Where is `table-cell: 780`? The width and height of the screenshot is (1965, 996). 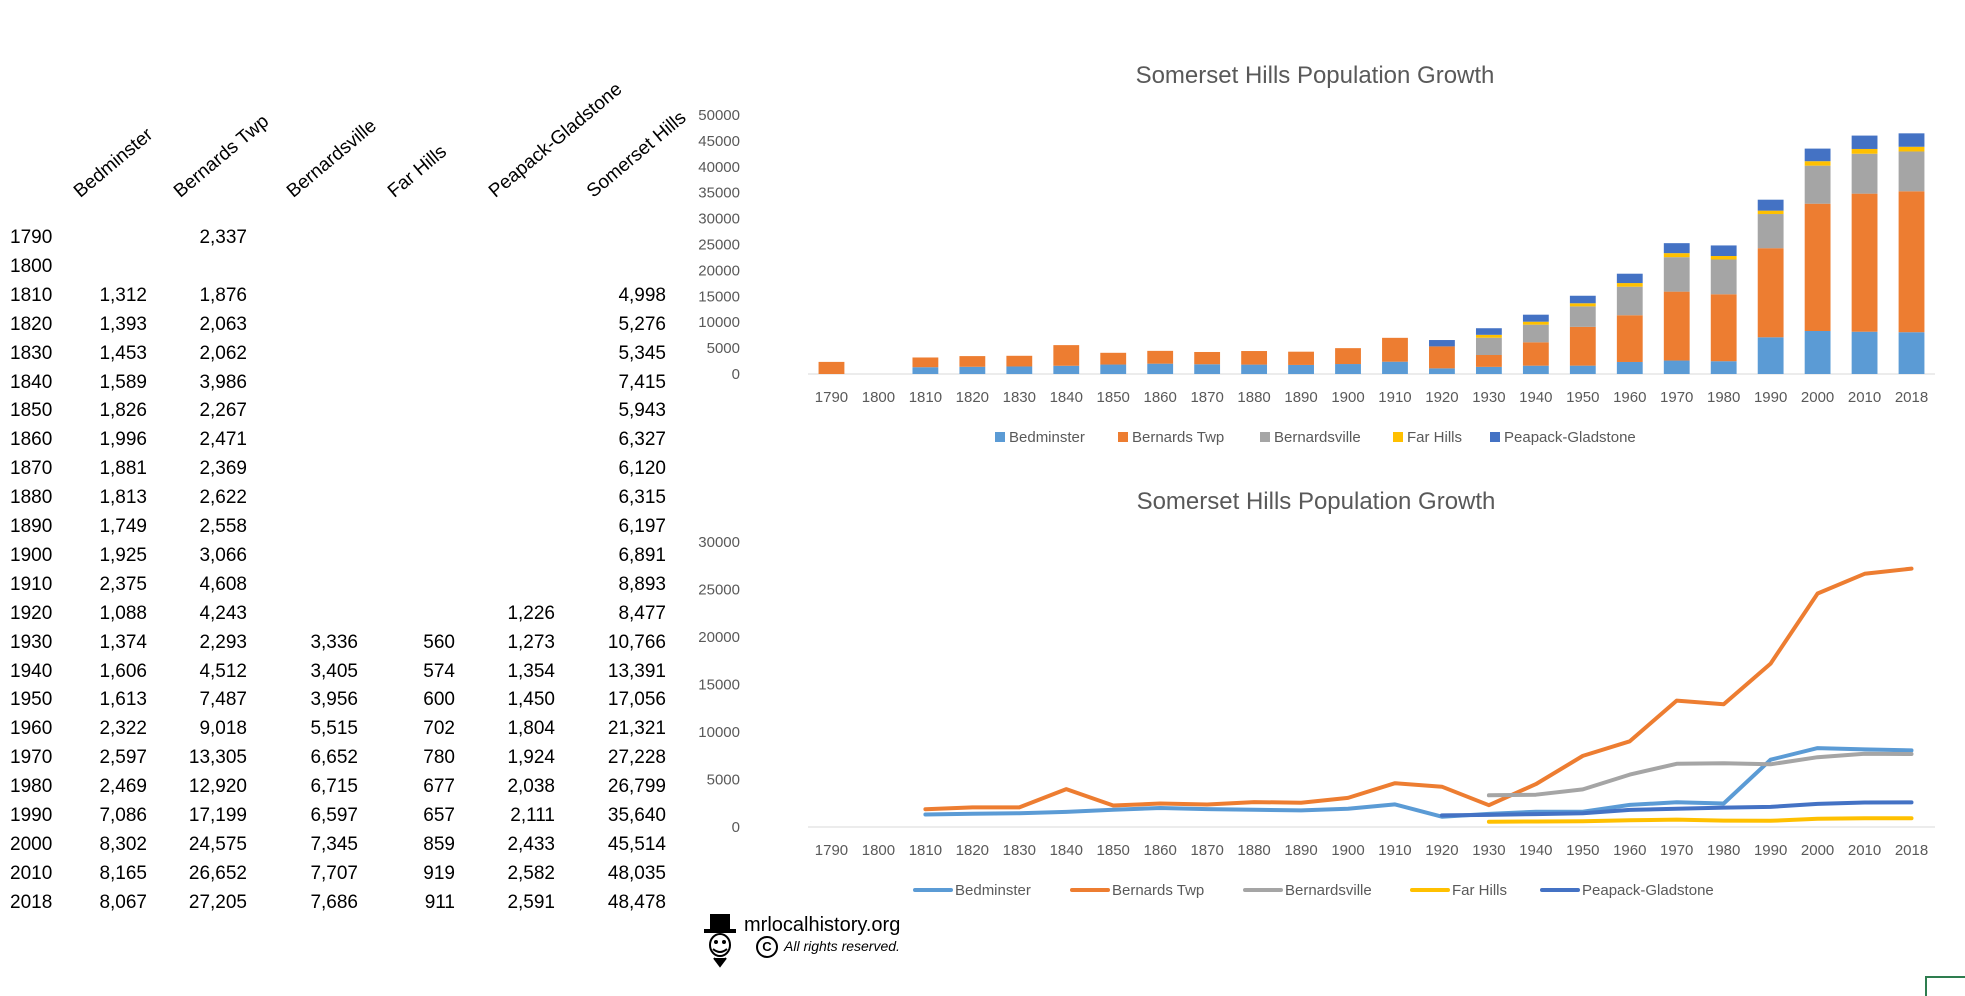
table-cell: 780 is located at coordinates (439, 758).